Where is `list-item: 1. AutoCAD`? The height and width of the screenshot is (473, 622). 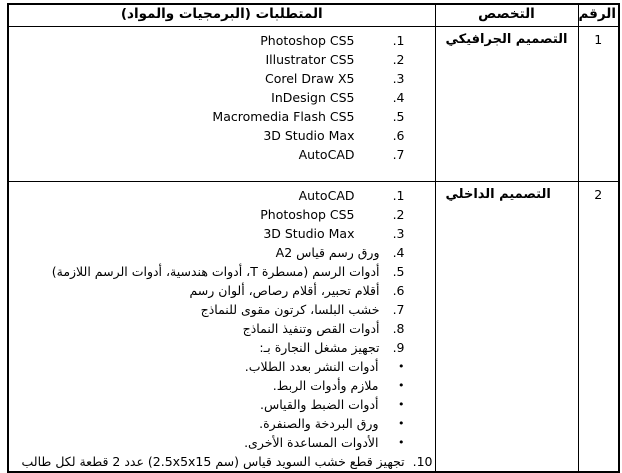
list-item: 1. AutoCAD is located at coordinates (208, 195).